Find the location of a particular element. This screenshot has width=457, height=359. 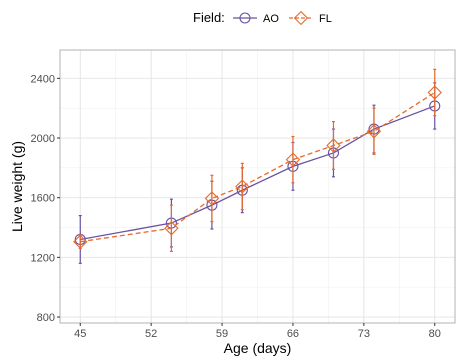

legend-item-ao: AO is located at coordinates (256, 18).